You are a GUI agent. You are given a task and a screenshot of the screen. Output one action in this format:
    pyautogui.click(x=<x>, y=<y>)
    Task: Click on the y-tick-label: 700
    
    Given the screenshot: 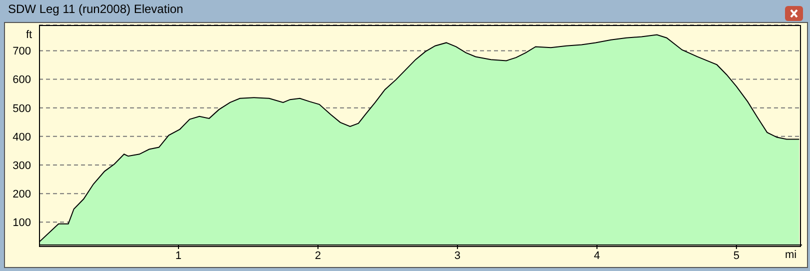 What is the action you would take?
    pyautogui.click(x=21, y=52)
    